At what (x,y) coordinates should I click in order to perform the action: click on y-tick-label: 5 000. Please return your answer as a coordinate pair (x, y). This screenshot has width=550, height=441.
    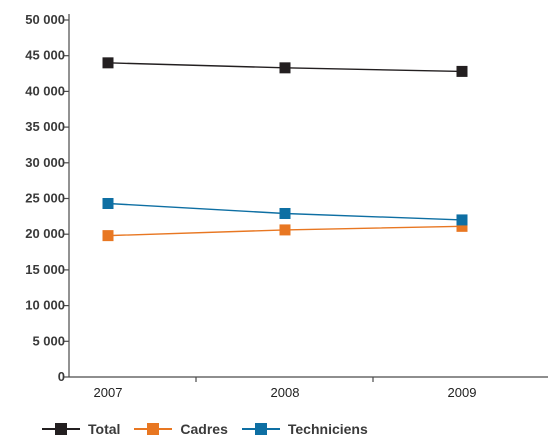
    Looking at the image, I should click on (48, 340).